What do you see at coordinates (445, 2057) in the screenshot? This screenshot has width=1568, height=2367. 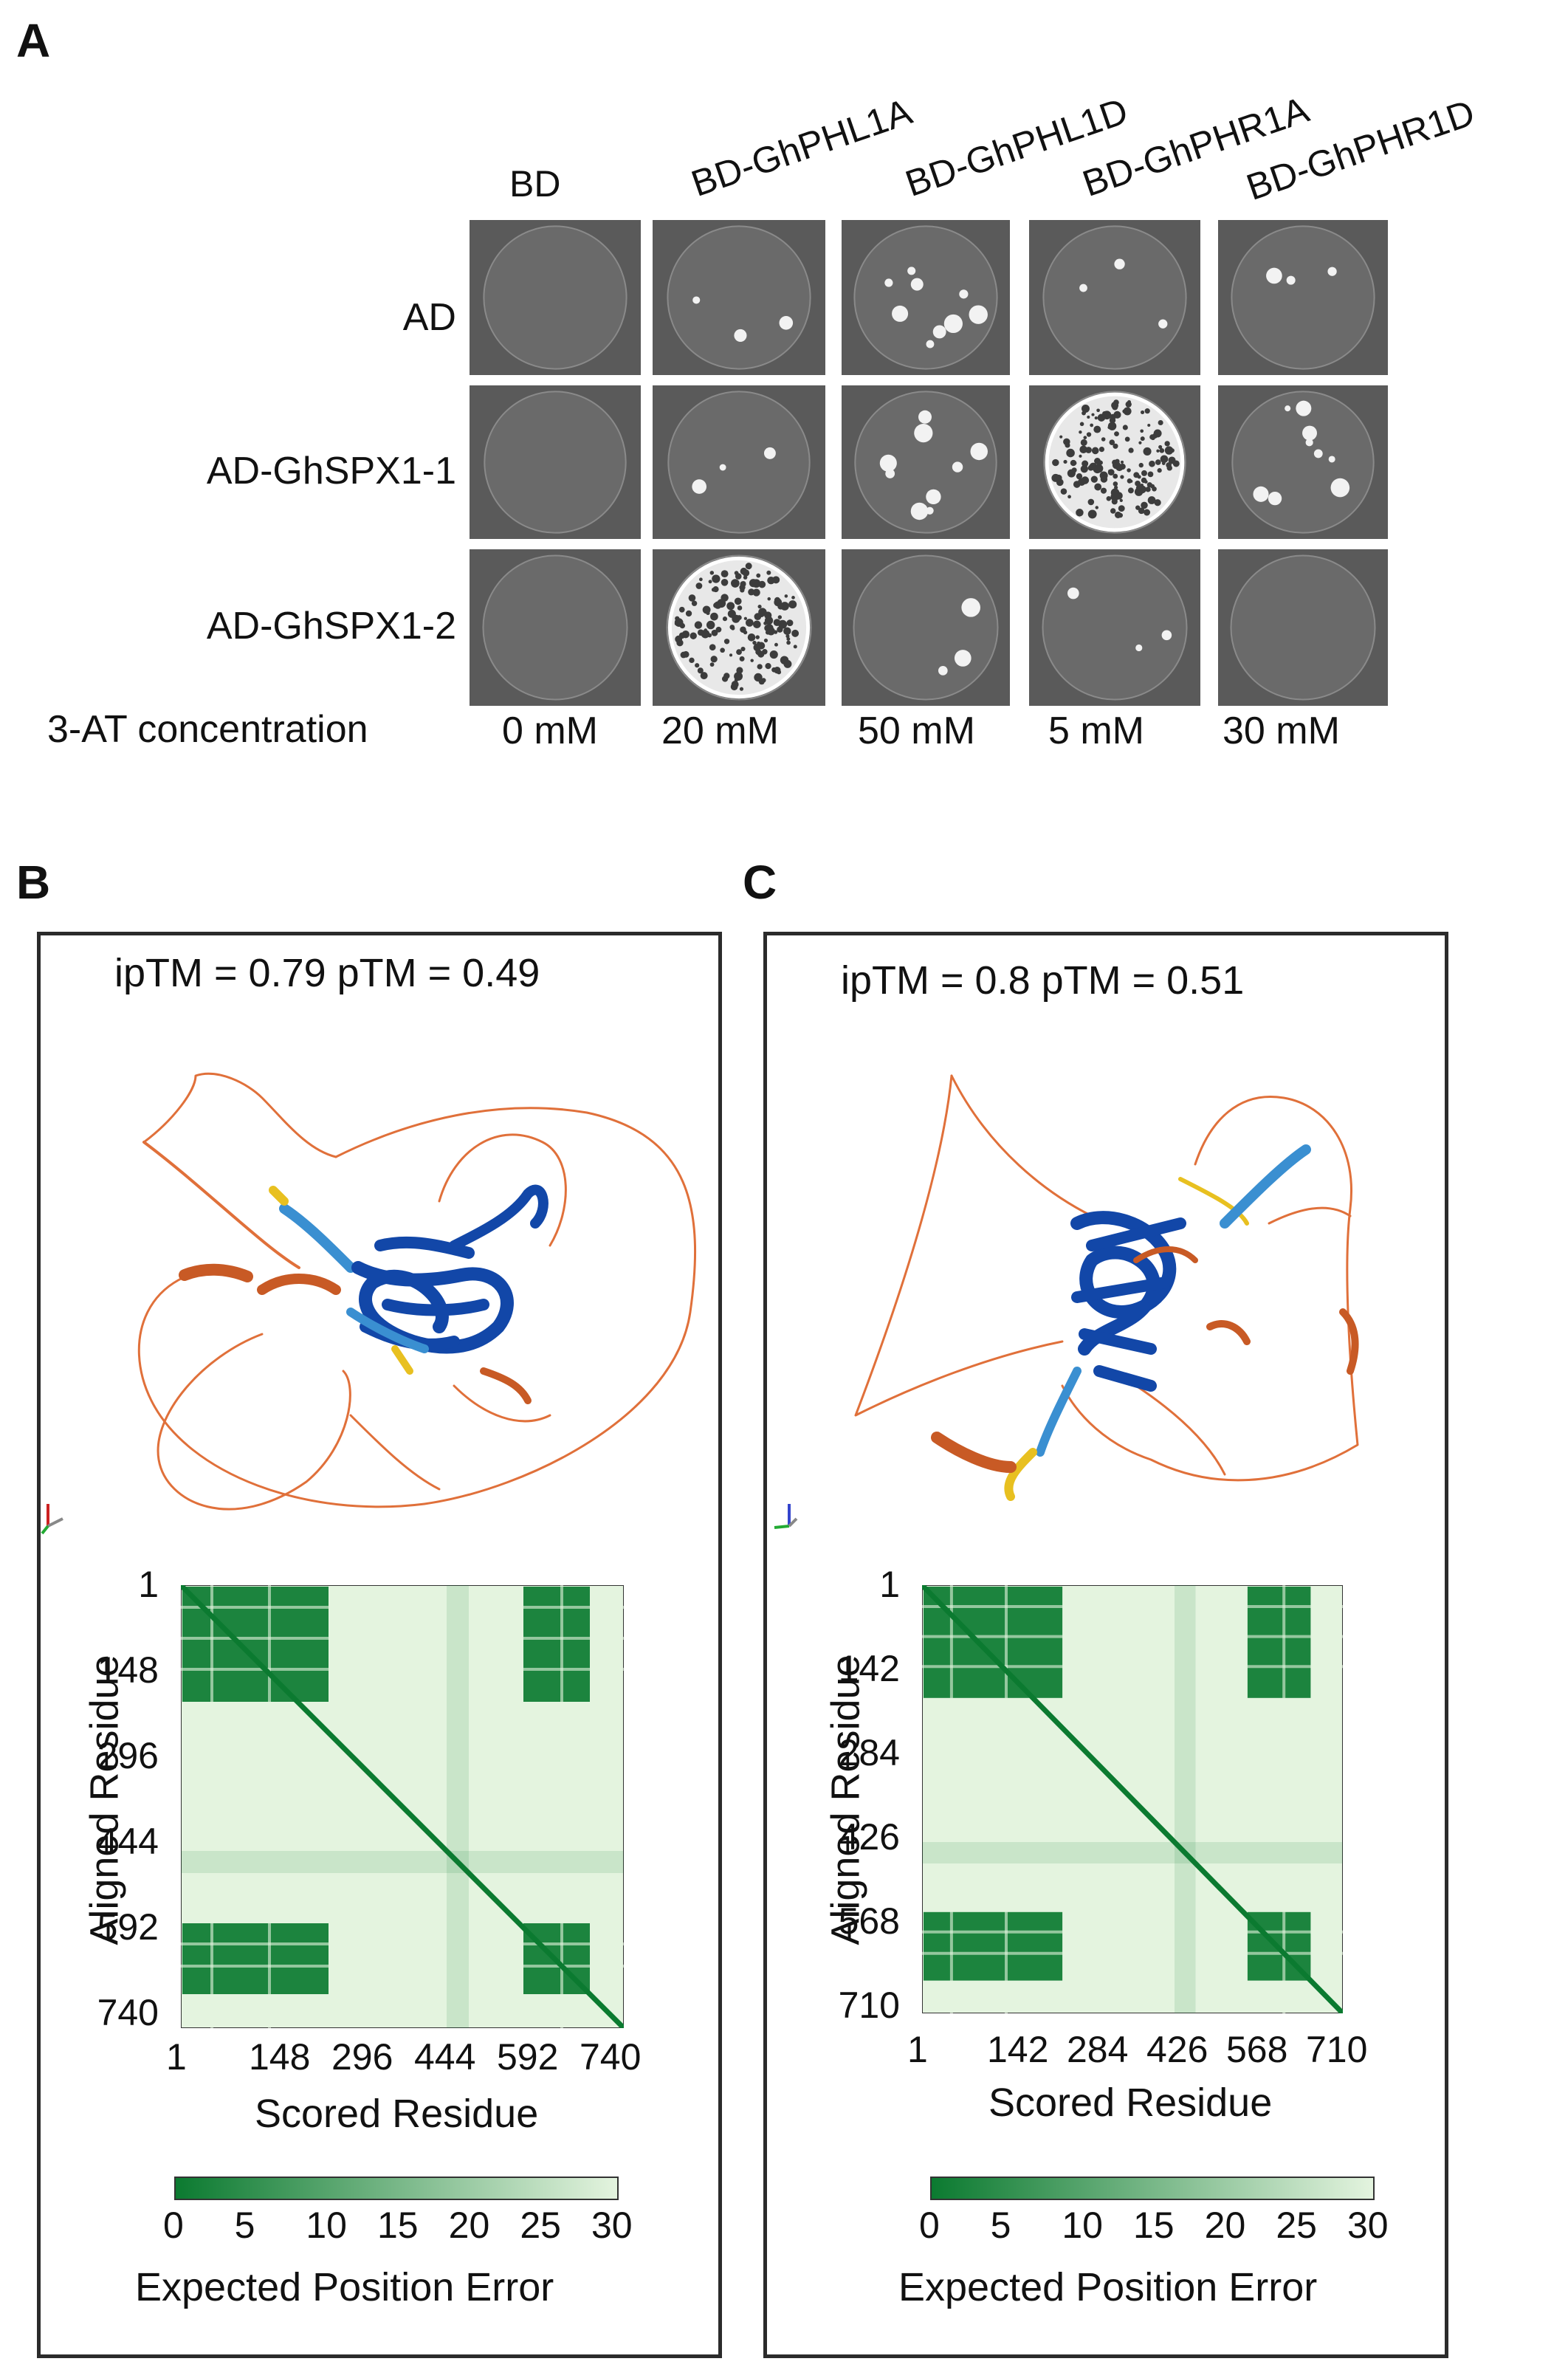 I see `panel-b-x-tick-label: 444` at bounding box center [445, 2057].